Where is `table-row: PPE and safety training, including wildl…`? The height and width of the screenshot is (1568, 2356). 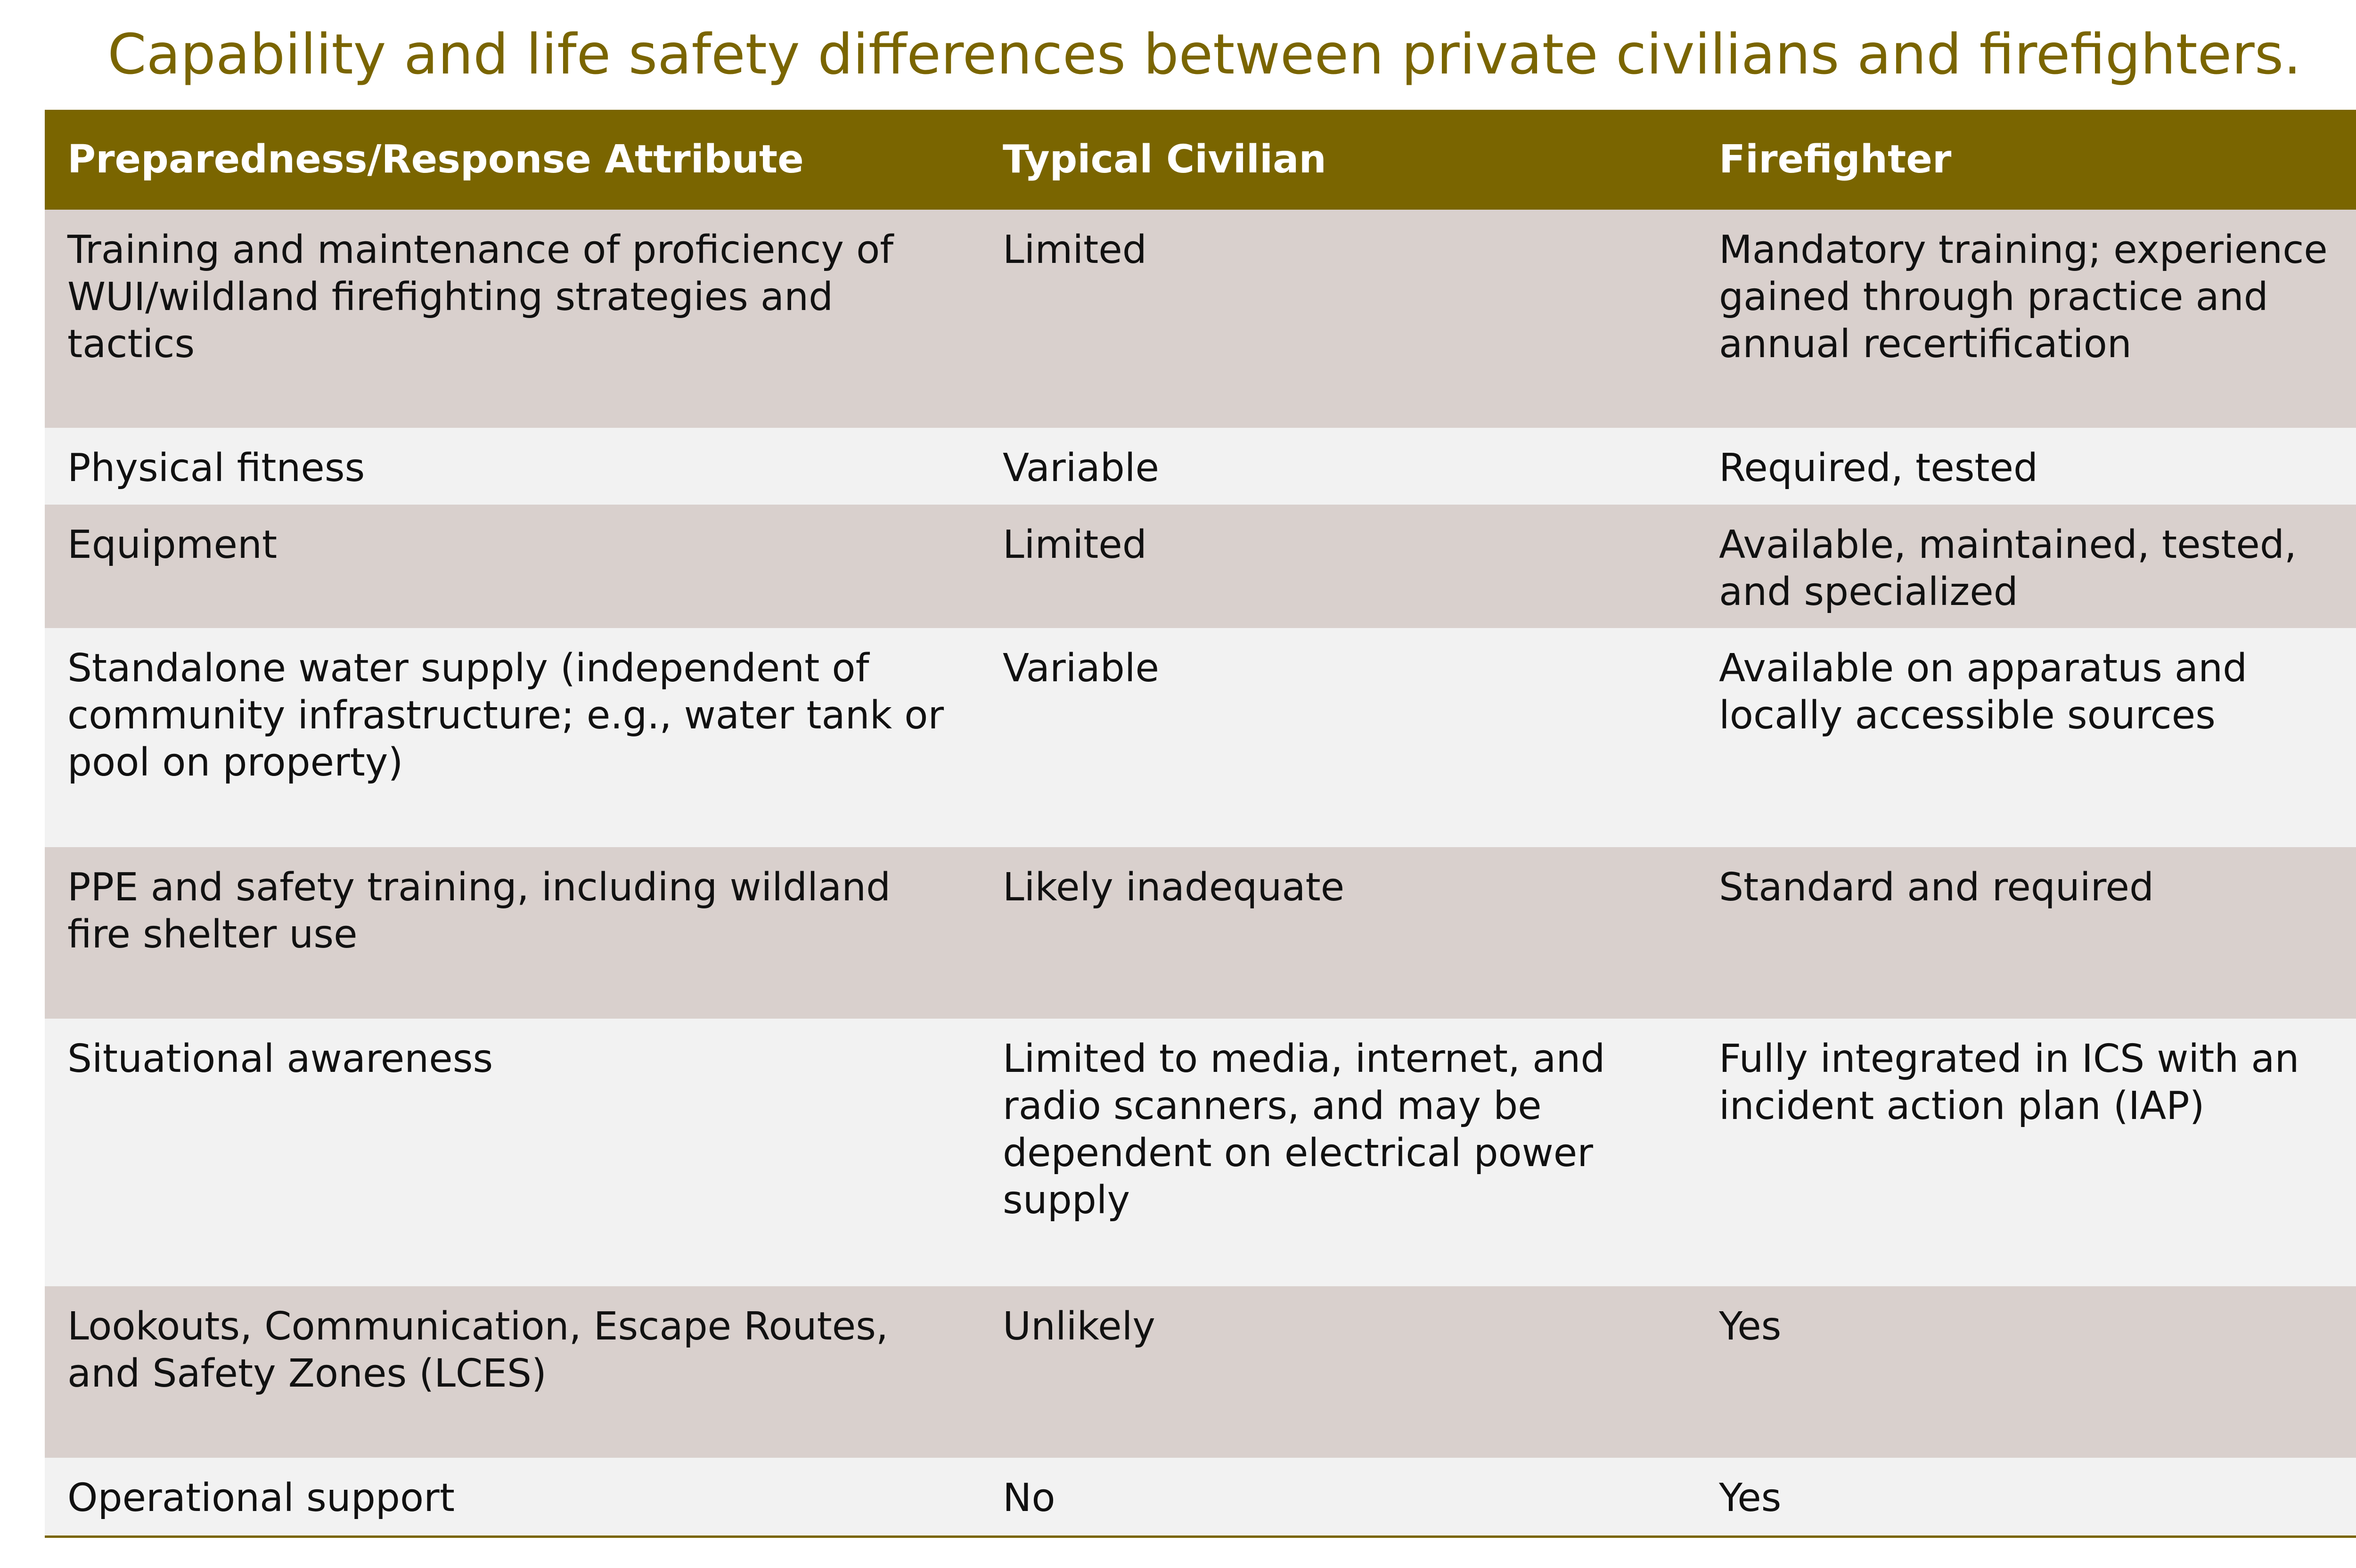 table-row: PPE and safety training, including wildl… is located at coordinates (1200, 933).